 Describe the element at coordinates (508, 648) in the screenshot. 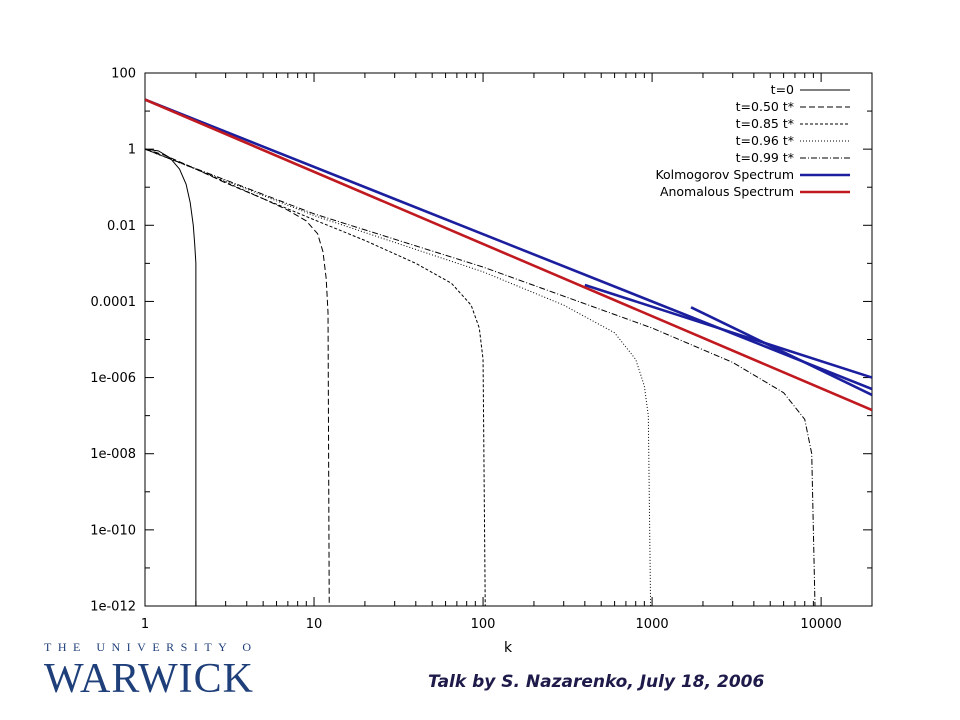

I see `x-axis-label: k` at that location.